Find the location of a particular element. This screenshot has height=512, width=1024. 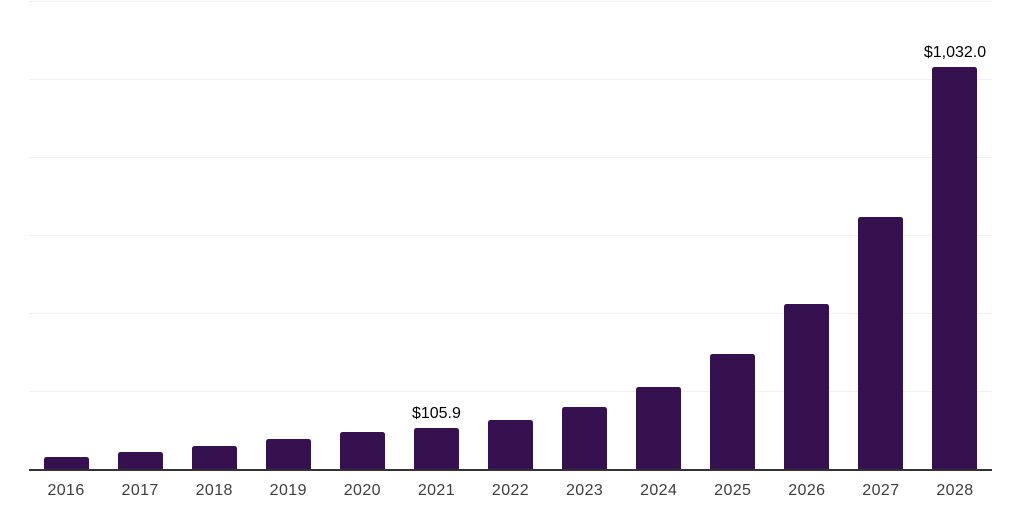

bar-2023 is located at coordinates (585, 437).